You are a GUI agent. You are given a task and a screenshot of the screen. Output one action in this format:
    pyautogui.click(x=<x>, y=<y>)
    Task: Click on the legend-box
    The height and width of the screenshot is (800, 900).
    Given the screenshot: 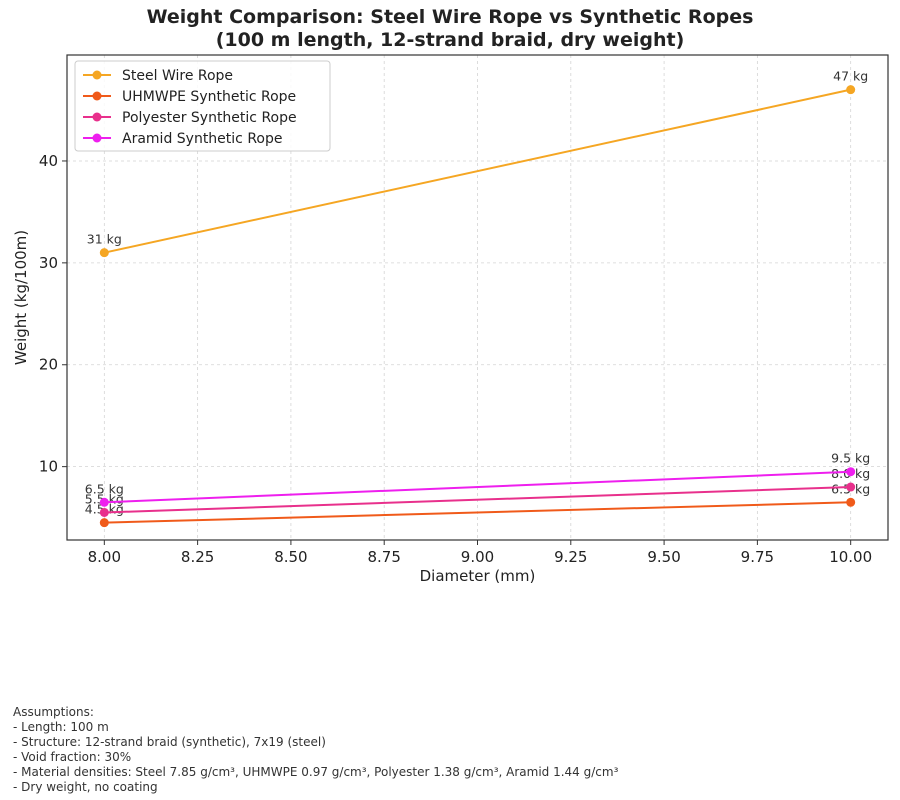 What is the action you would take?
    pyautogui.click(x=202, y=106)
    